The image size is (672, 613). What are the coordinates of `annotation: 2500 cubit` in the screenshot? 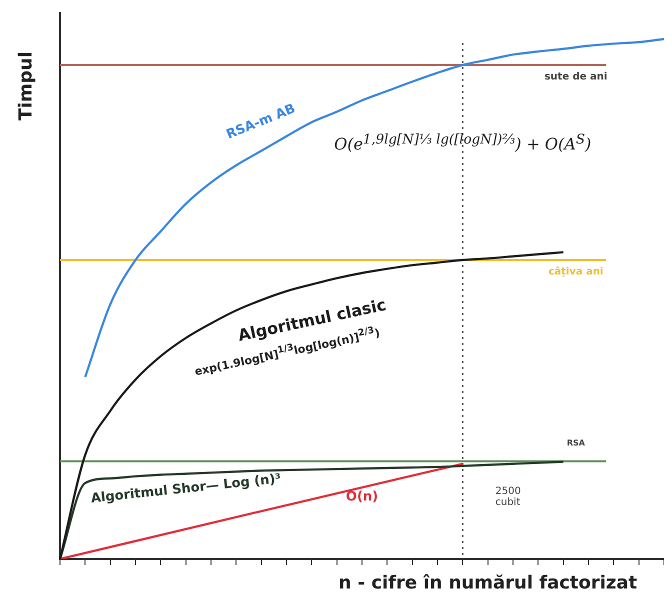 It's located at (508, 497).